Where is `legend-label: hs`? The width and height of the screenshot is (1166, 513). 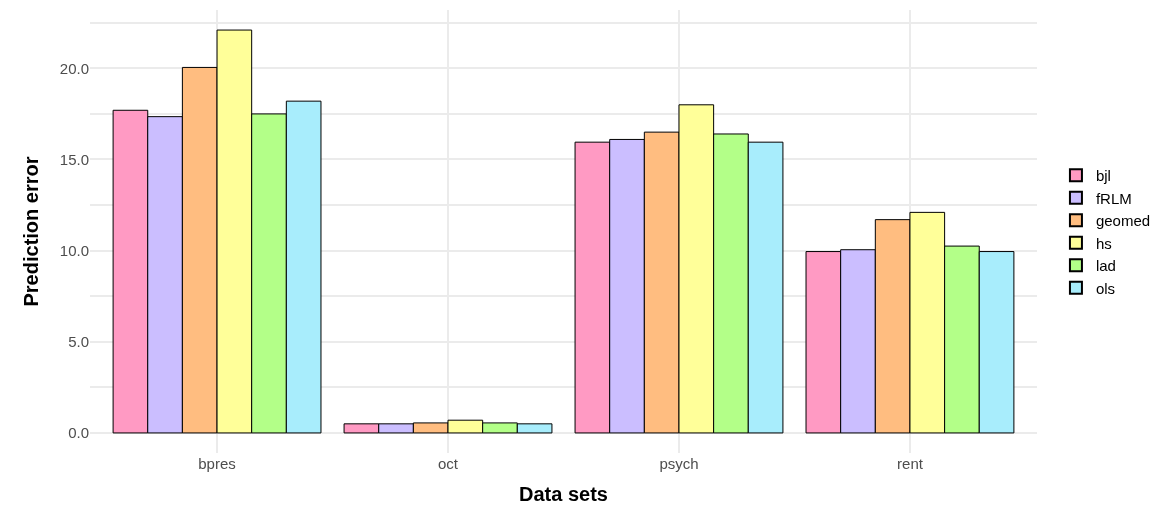
legend-label: hs is located at coordinates (1103, 243).